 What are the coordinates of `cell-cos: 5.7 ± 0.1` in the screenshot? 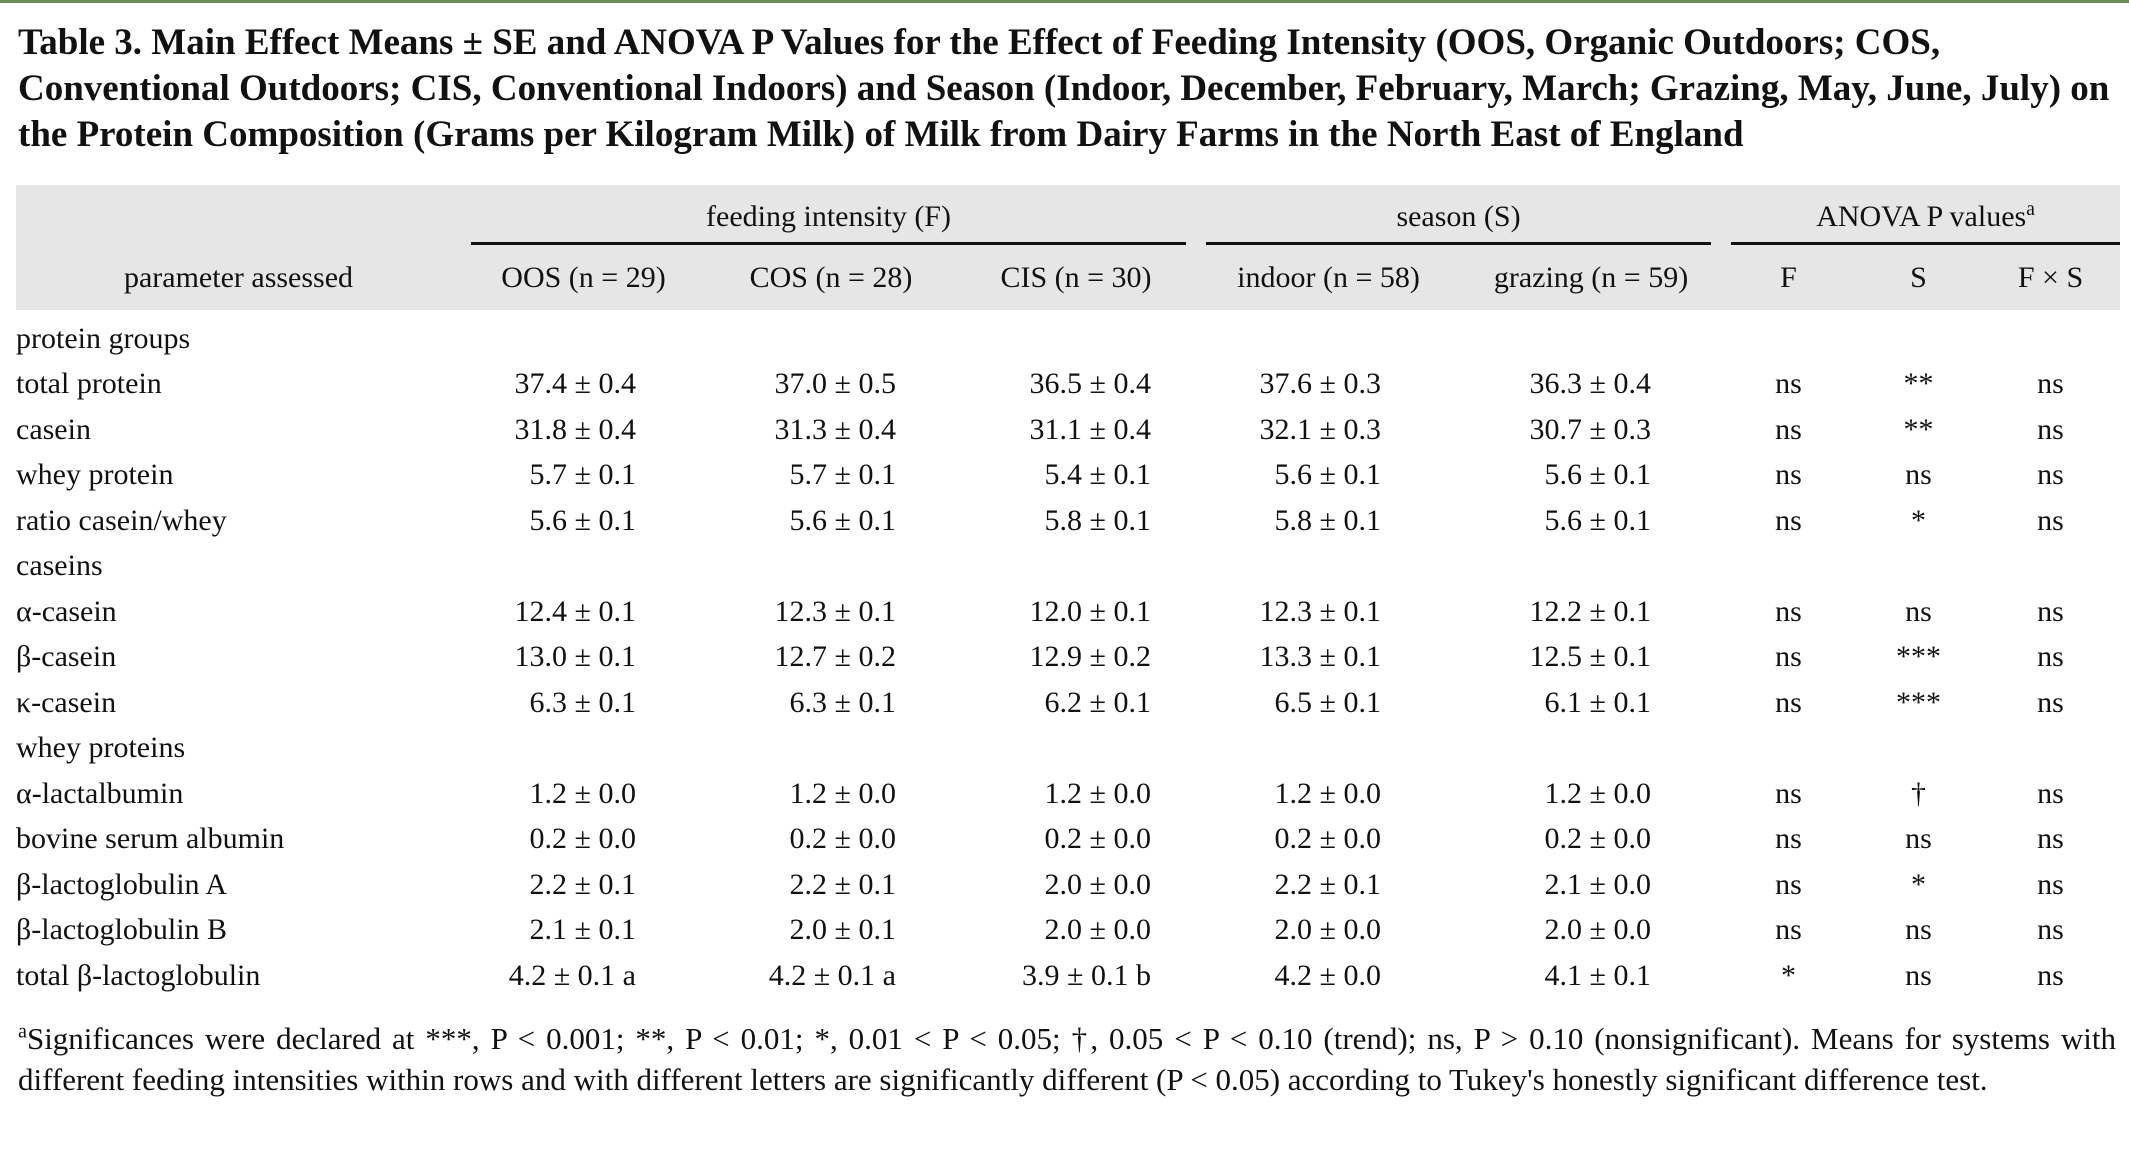 It's located at (842, 475).